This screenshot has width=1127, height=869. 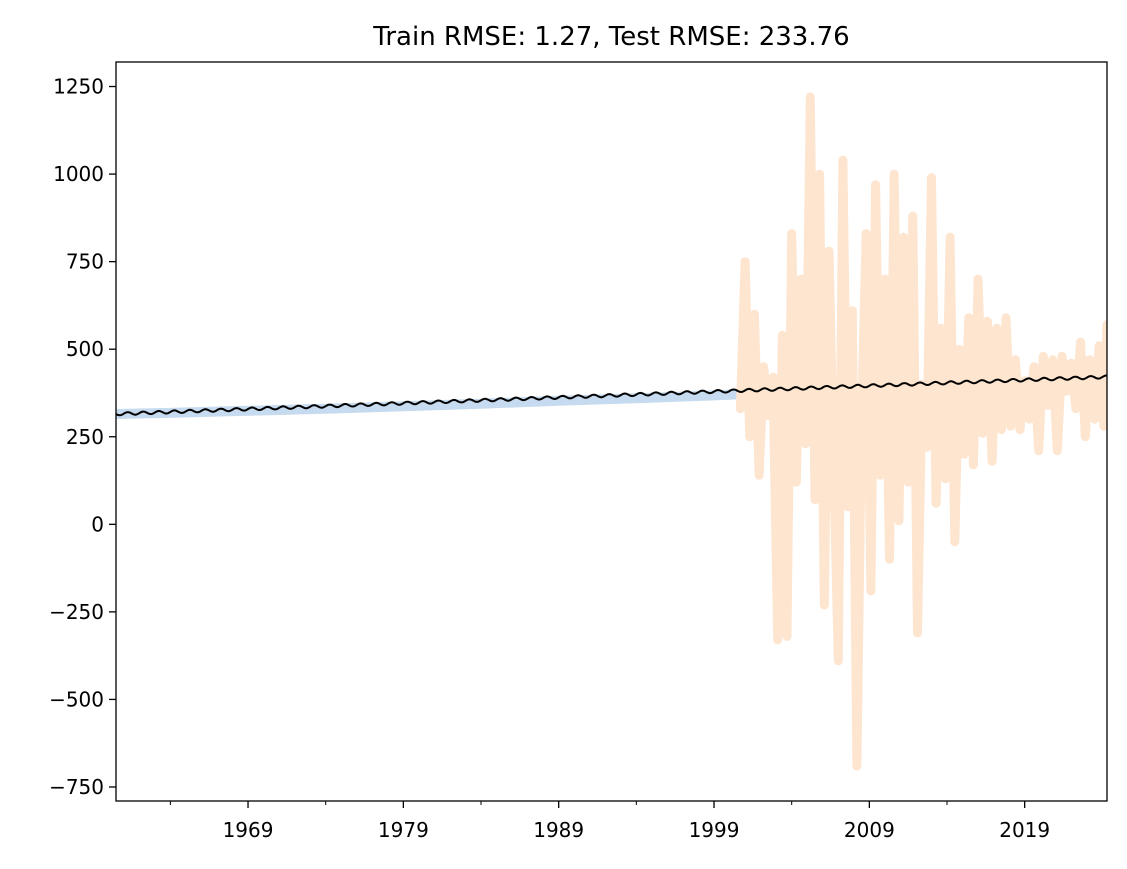 I want to click on x-tick-label: 2009, so click(x=869, y=830).